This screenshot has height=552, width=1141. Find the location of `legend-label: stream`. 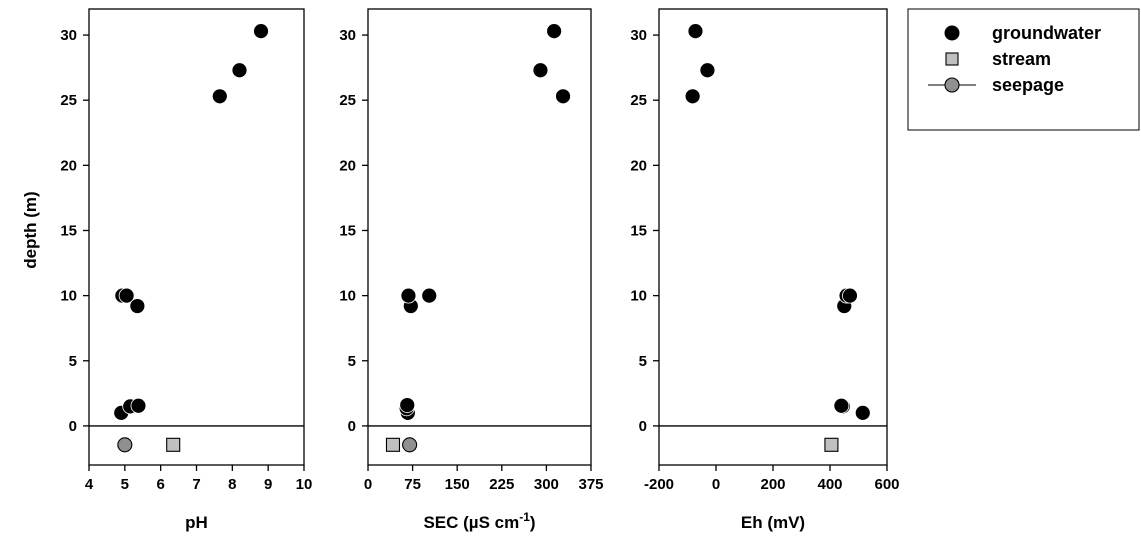

legend-label: stream is located at coordinates (1021, 59).